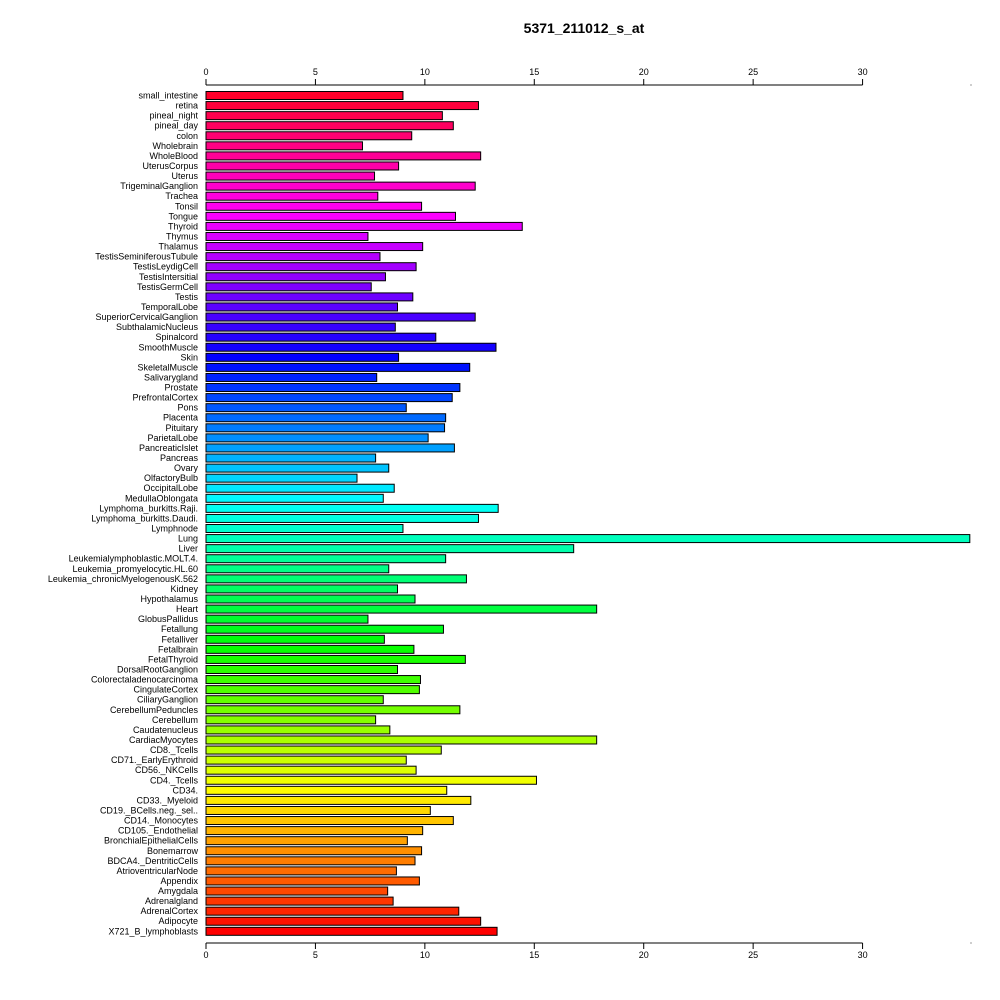 Image resolution: width=1000 pixels, height=1000 pixels. Describe the element at coordinates (178, 649) in the screenshot. I see `category-label: Fetalbrain` at that location.